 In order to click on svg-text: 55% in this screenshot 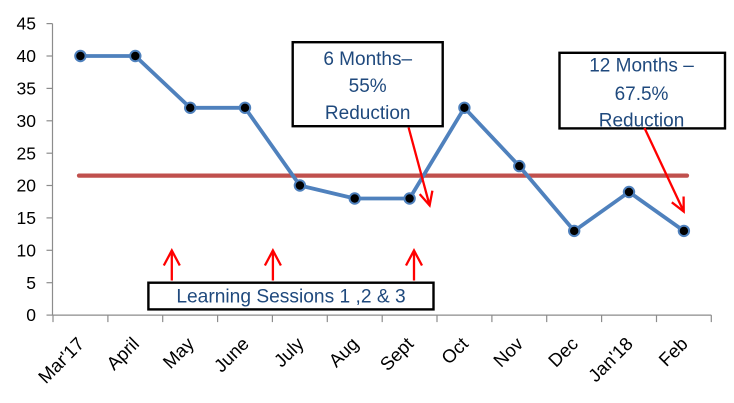, I will do `click(368, 86)`.